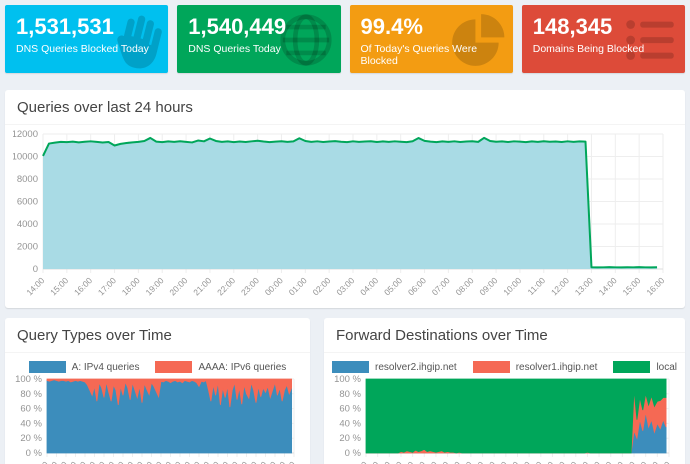  Describe the element at coordinates (234, 49) in the screenshot. I see `queries-today-label: DNS Queries Today` at that location.